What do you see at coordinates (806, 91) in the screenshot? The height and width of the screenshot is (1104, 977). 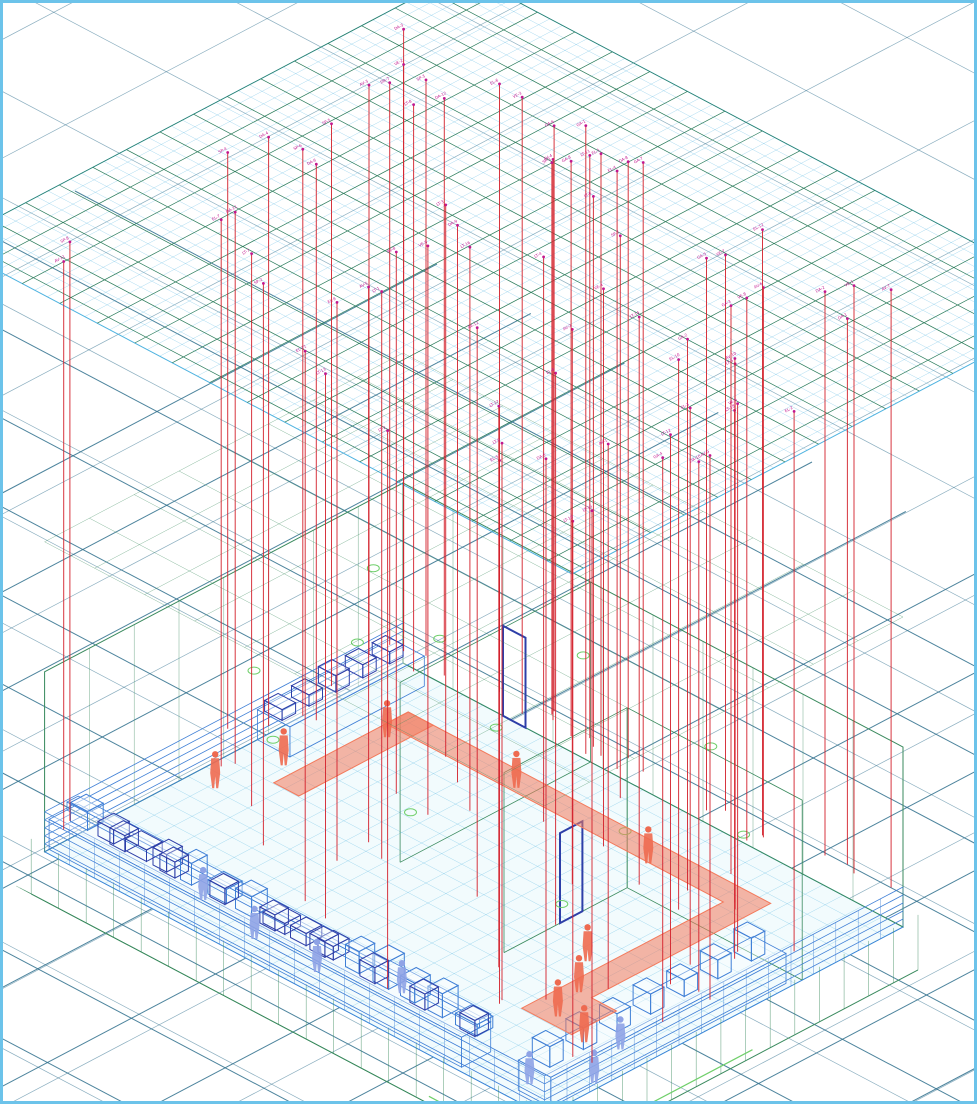 I see `ground-grid-line` at bounding box center [806, 91].